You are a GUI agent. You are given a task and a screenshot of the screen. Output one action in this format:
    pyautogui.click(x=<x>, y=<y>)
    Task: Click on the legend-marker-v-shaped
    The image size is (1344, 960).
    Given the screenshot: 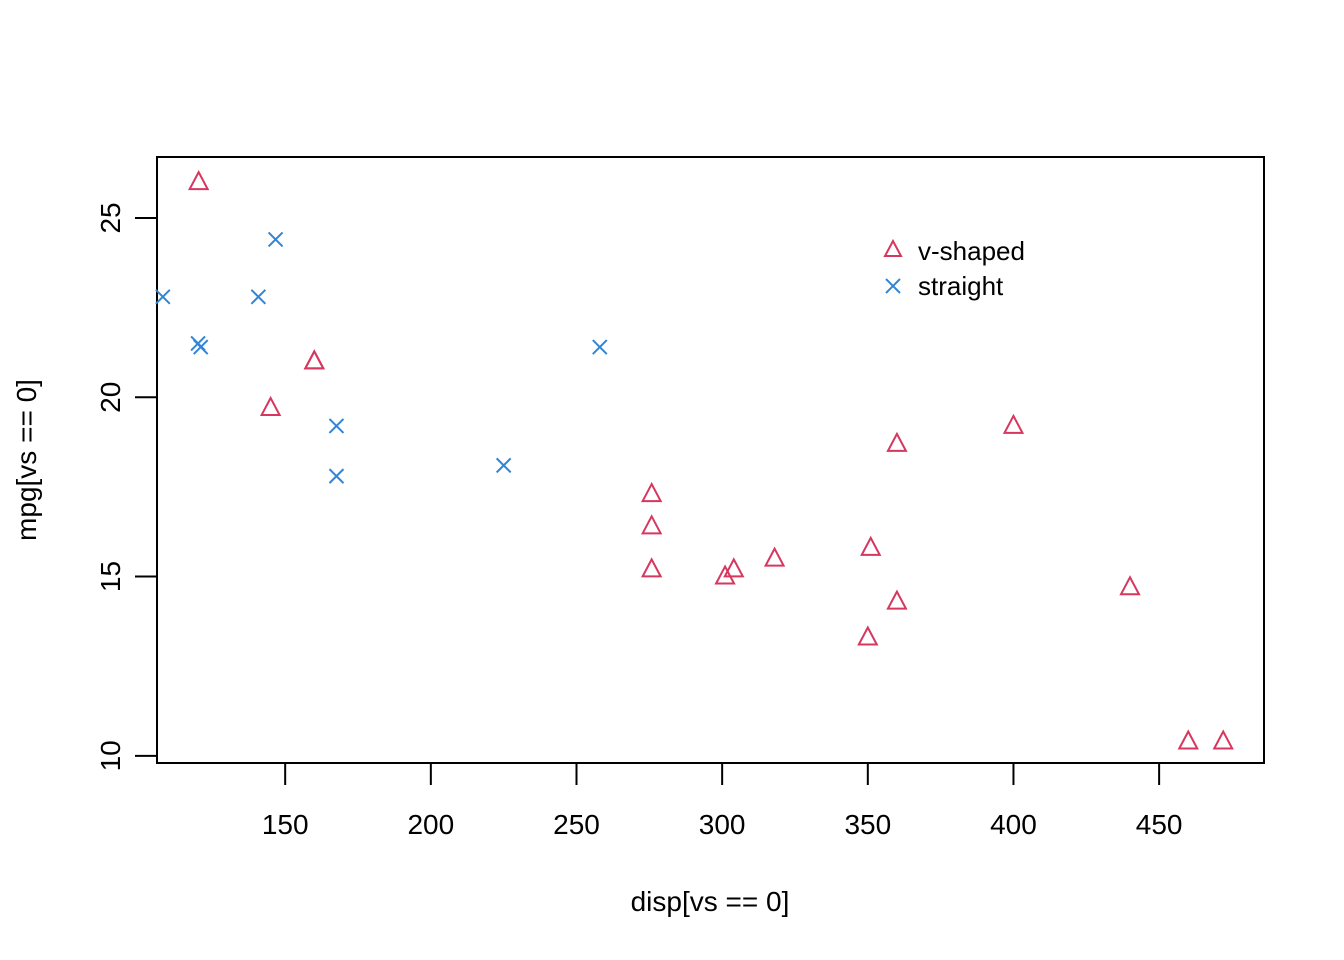 What is the action you would take?
    pyautogui.click(x=893, y=247)
    